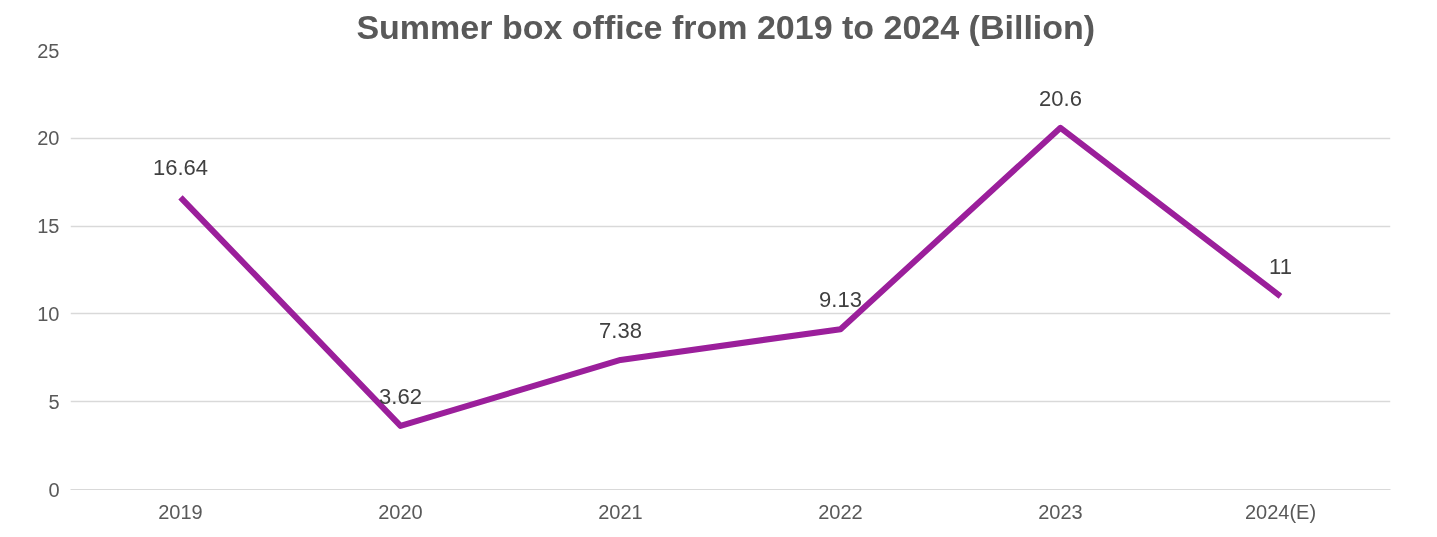 Image resolution: width=1437 pixels, height=537 pixels. What do you see at coordinates (400, 396) in the screenshot?
I see `data-label: 3.62` at bounding box center [400, 396].